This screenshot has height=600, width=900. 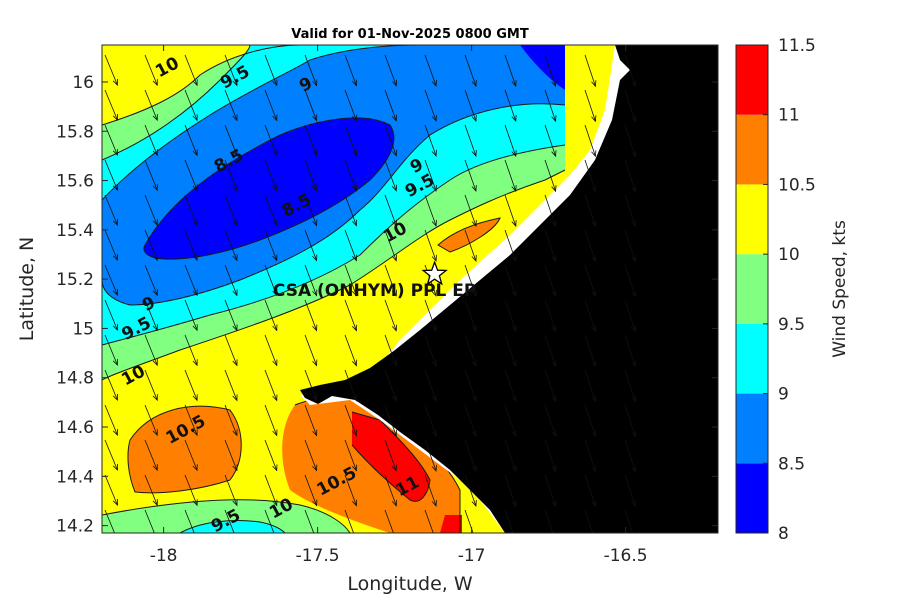 What do you see at coordinates (184, 449) in the screenshot?
I see `band-10.5-11-west` at bounding box center [184, 449].